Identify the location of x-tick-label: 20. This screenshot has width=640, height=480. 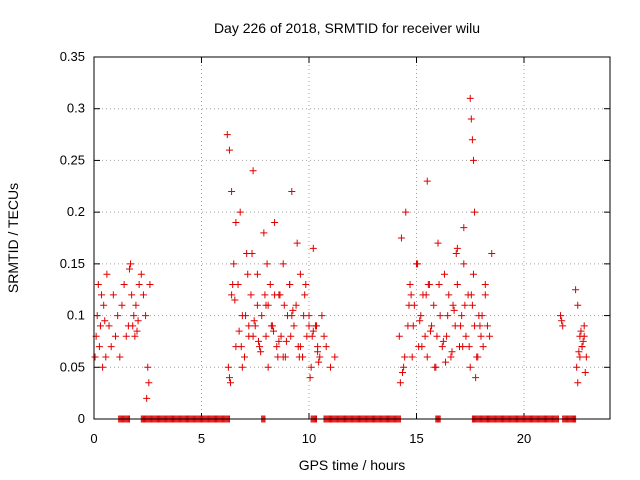
(524, 438).